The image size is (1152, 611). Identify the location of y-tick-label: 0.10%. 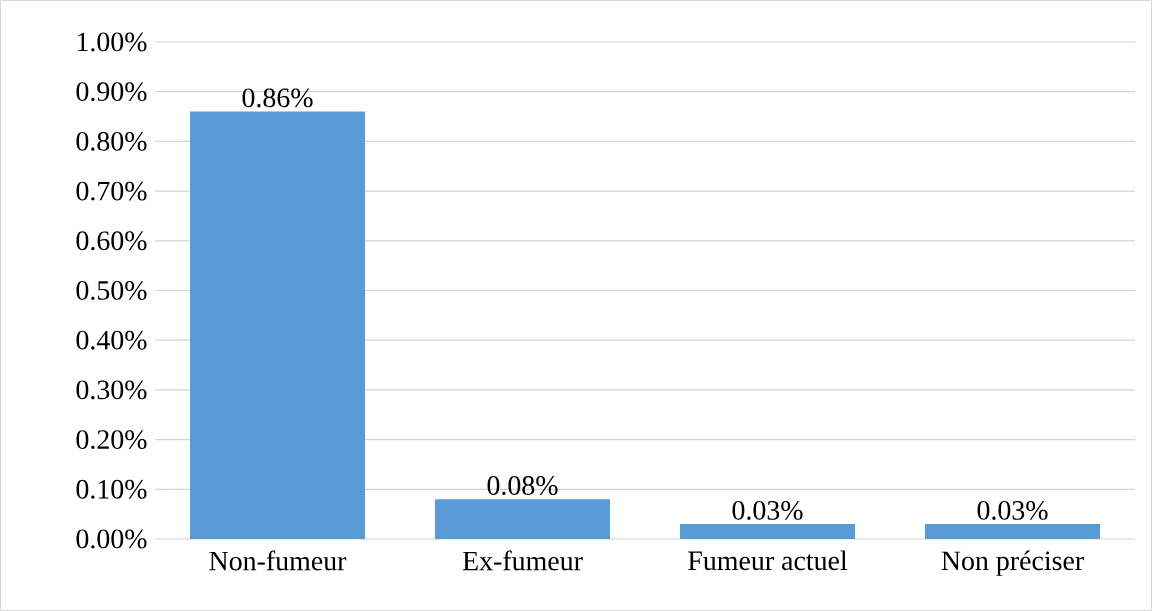
(111, 489).